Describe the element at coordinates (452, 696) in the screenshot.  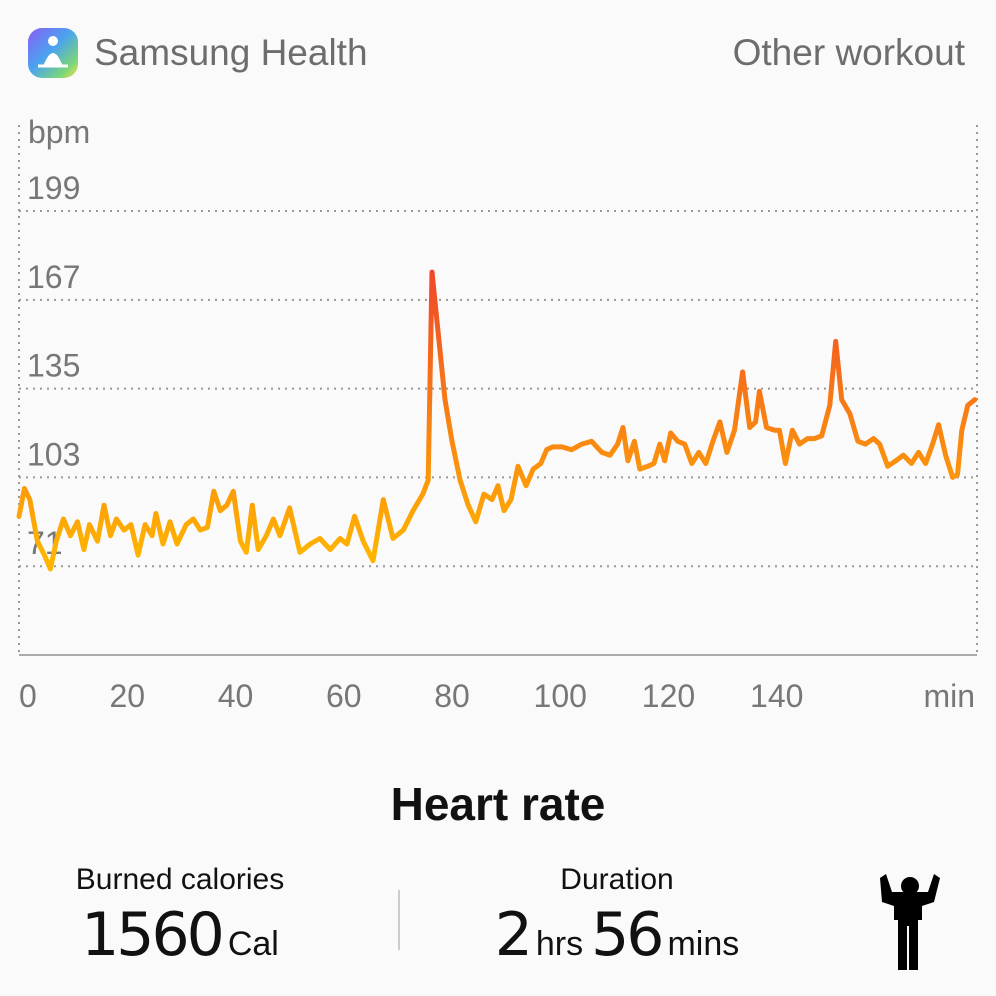
I see `x-tick-label: 80` at that location.